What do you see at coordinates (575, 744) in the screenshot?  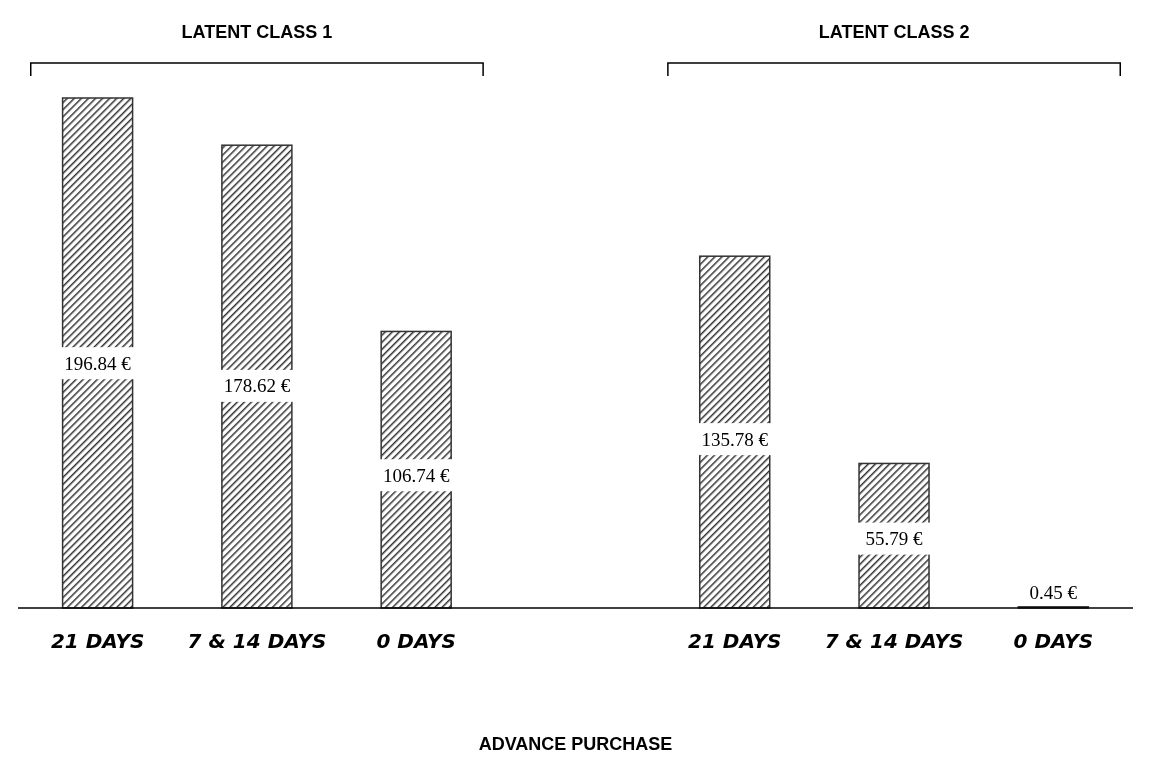 I see `x-axis-title: ADVANCE PURCHASE` at bounding box center [575, 744].